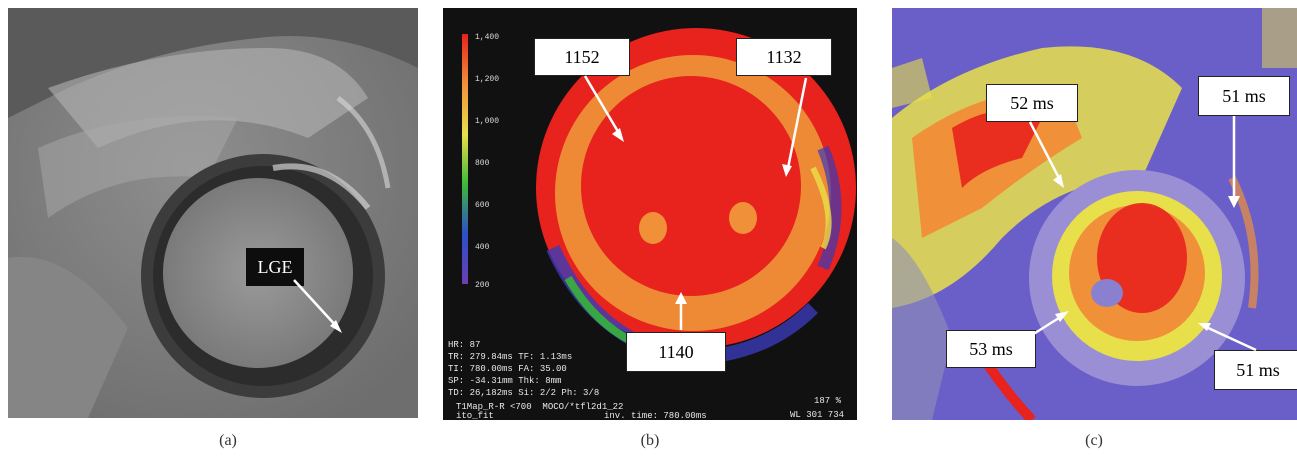 The image size is (1297, 457). I want to click on caption-a: (a), so click(228, 440).